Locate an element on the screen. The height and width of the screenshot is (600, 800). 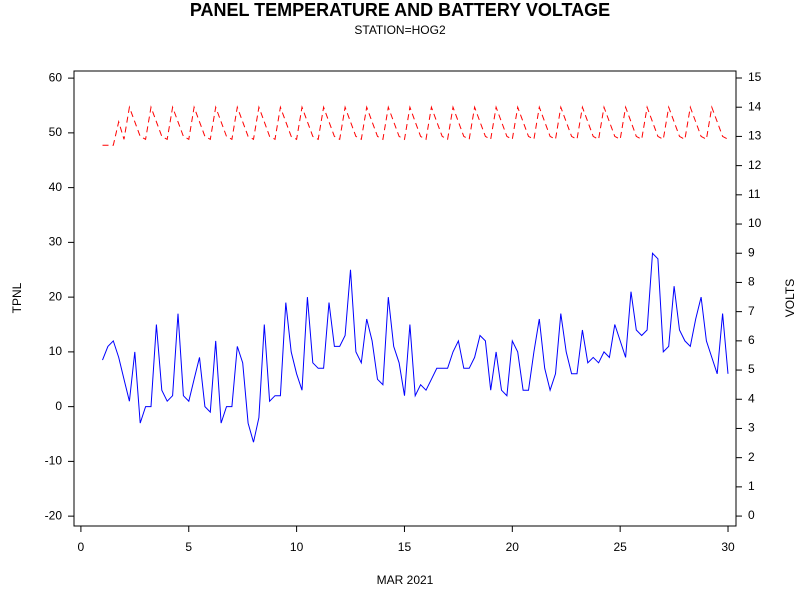
y-tick-label: 20 is located at coordinates (56, 296).